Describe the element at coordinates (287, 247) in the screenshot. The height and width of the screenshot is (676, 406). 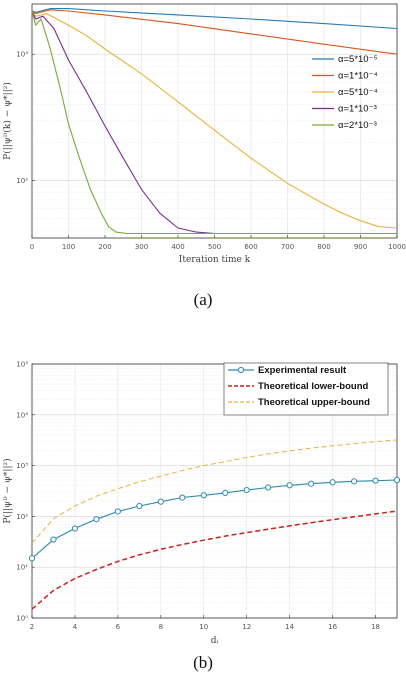
I see `x-tick-label: 700` at that location.